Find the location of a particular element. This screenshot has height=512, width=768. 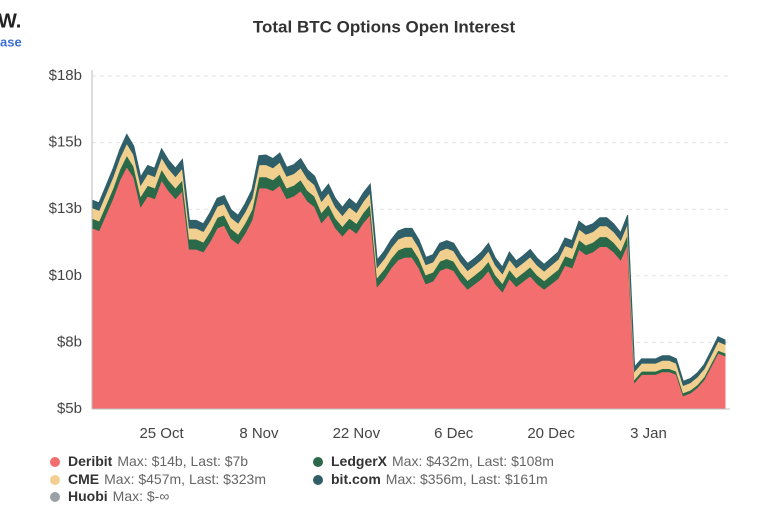

y-tick-label: $10b is located at coordinates (65, 275).